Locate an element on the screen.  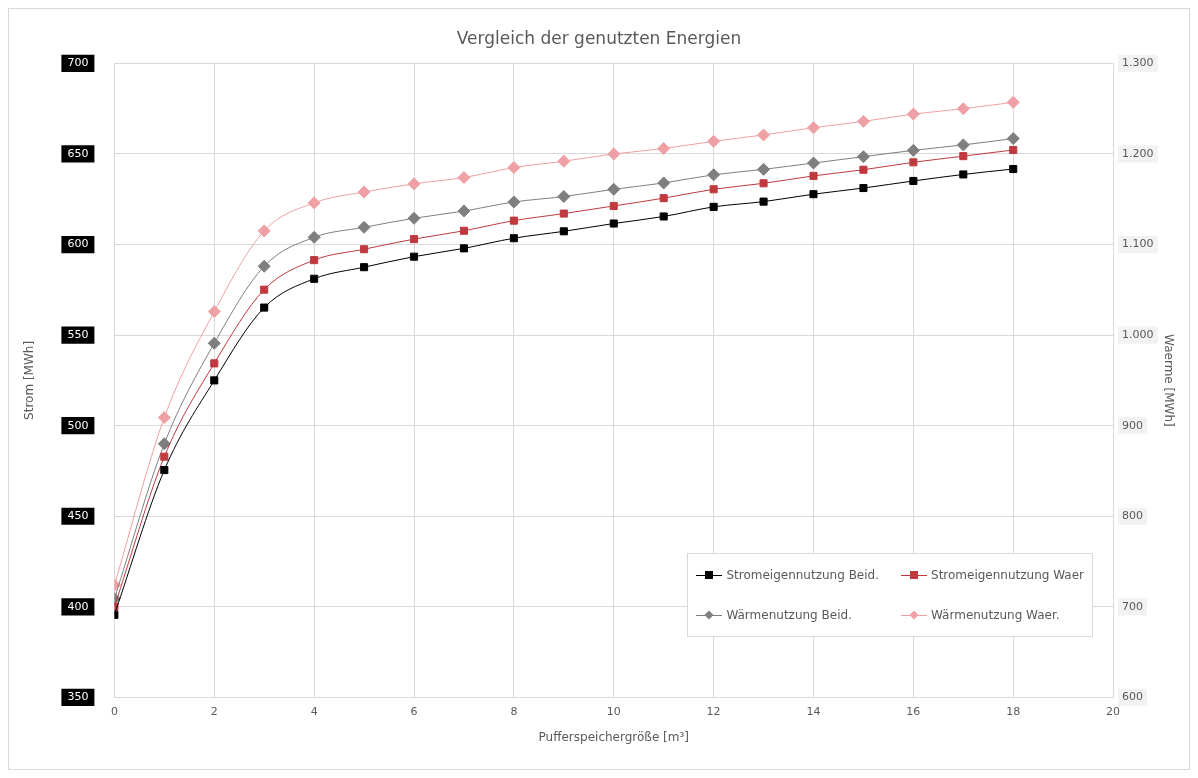
y-tick-label: 500 is located at coordinates (78, 425).